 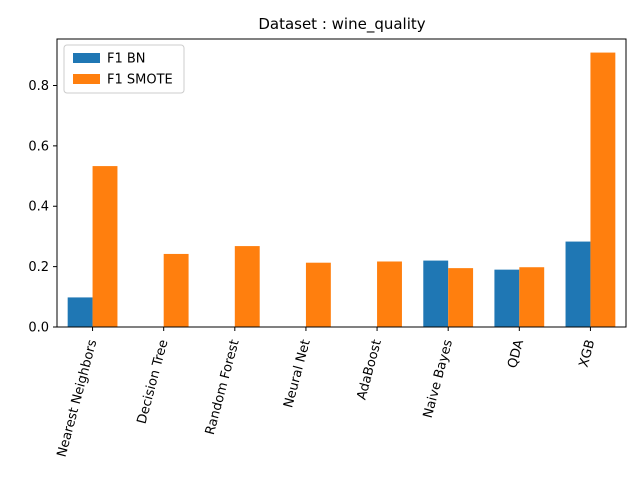 What do you see at coordinates (297, 373) in the screenshot?
I see `x-tick-label: Neural Net` at bounding box center [297, 373].